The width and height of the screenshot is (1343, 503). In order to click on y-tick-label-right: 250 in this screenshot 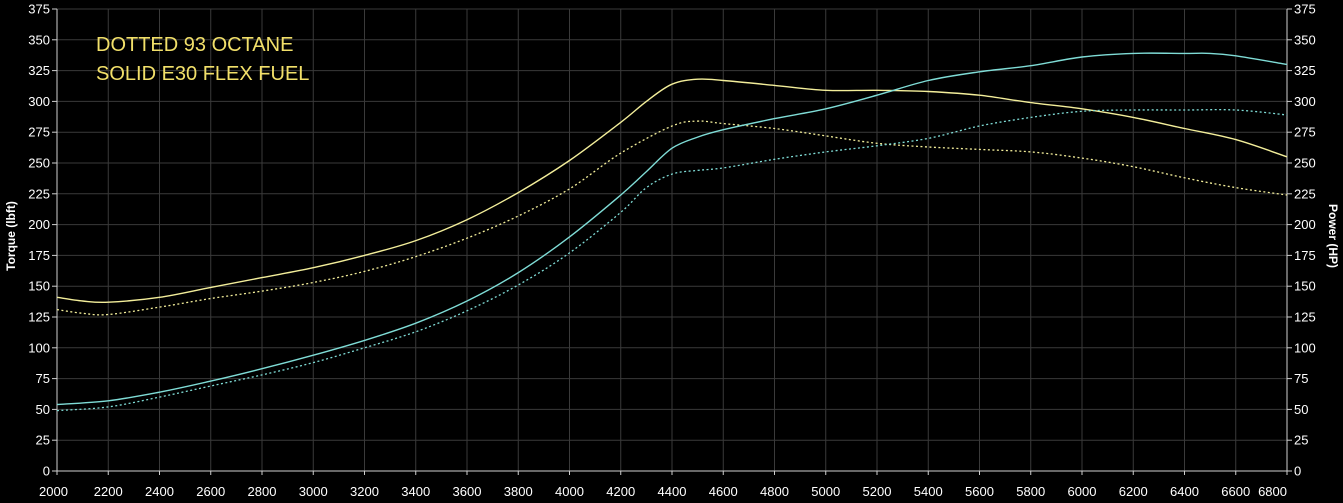, I will do `click(1305, 163)`.